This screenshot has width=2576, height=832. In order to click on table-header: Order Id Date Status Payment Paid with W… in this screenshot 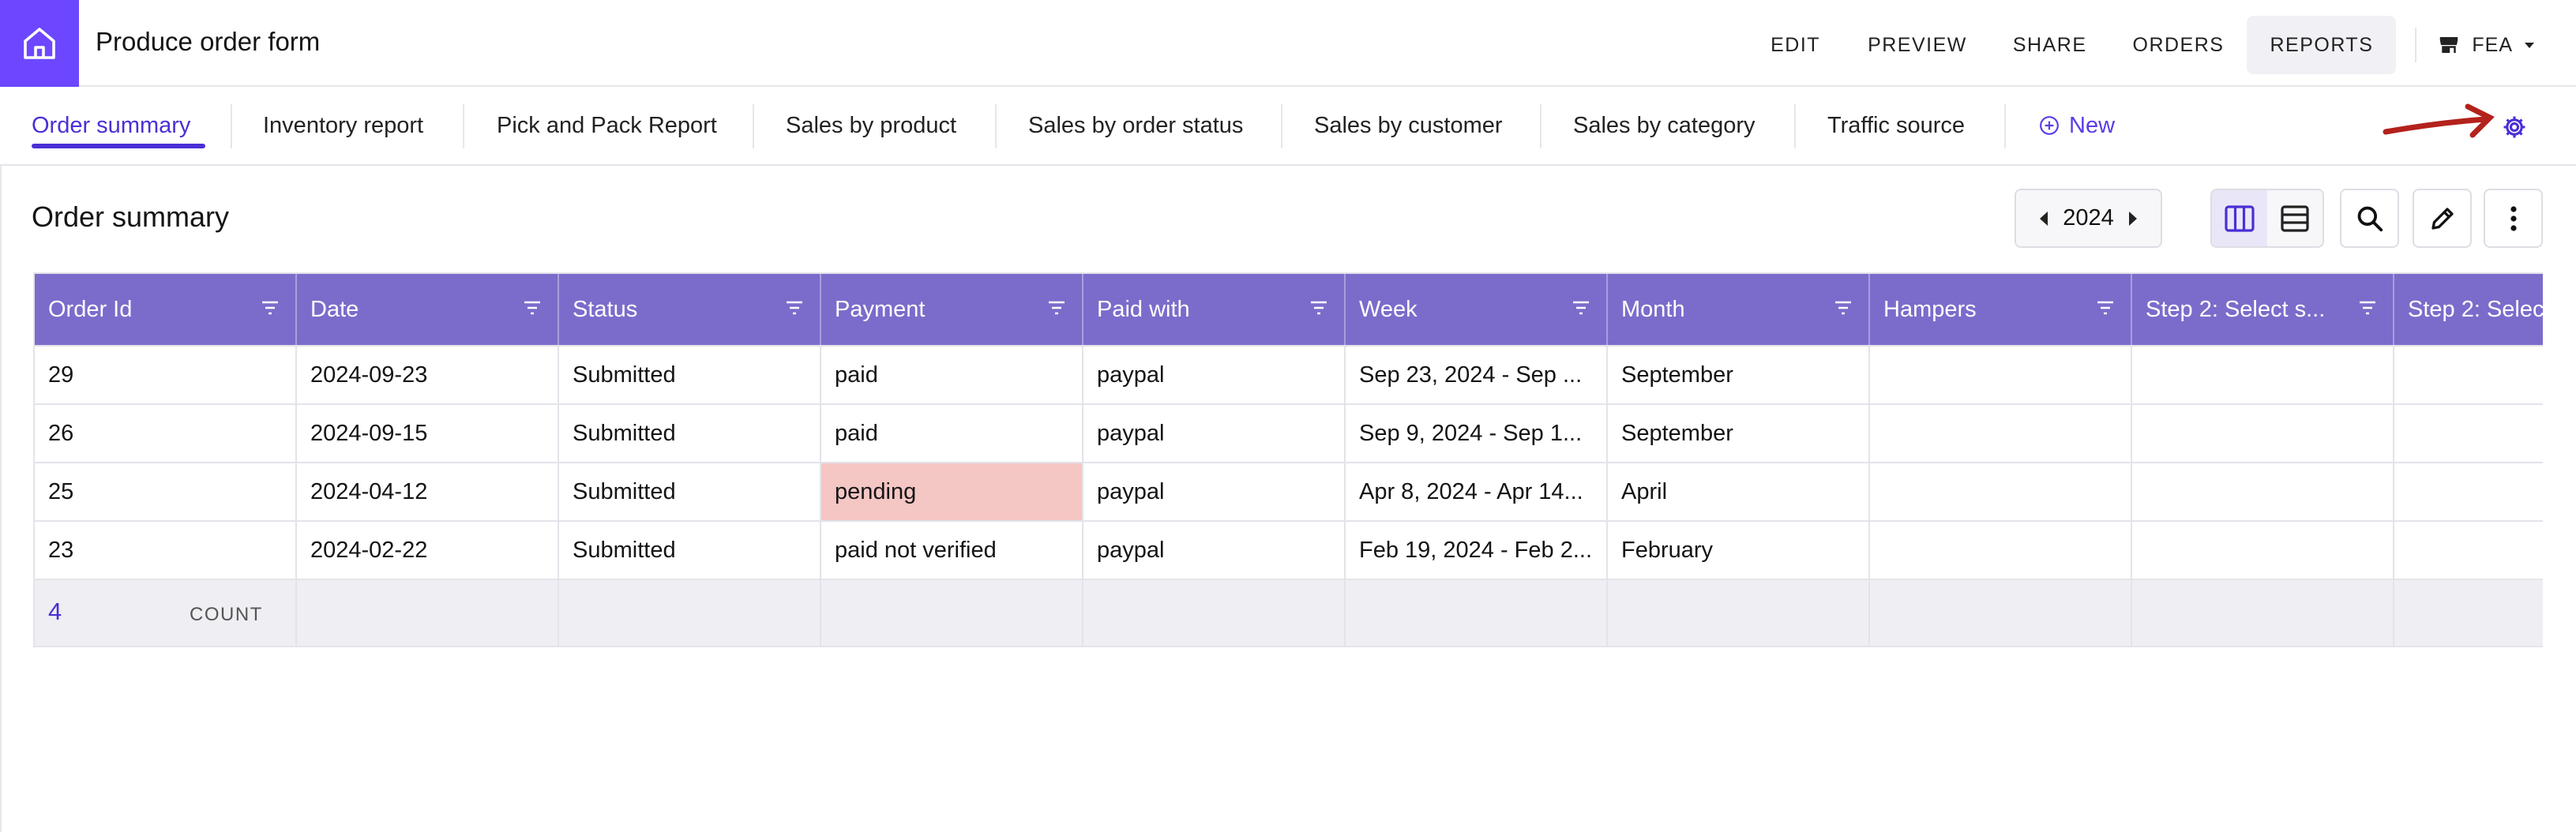, I will do `click(1289, 310)`.